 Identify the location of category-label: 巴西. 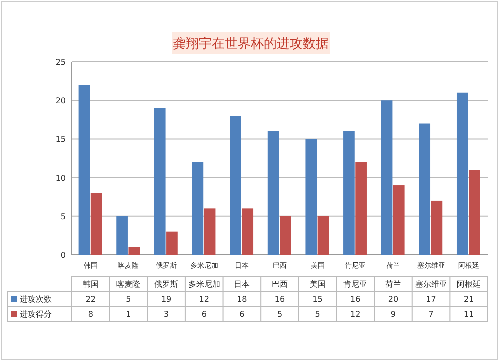
(280, 284).